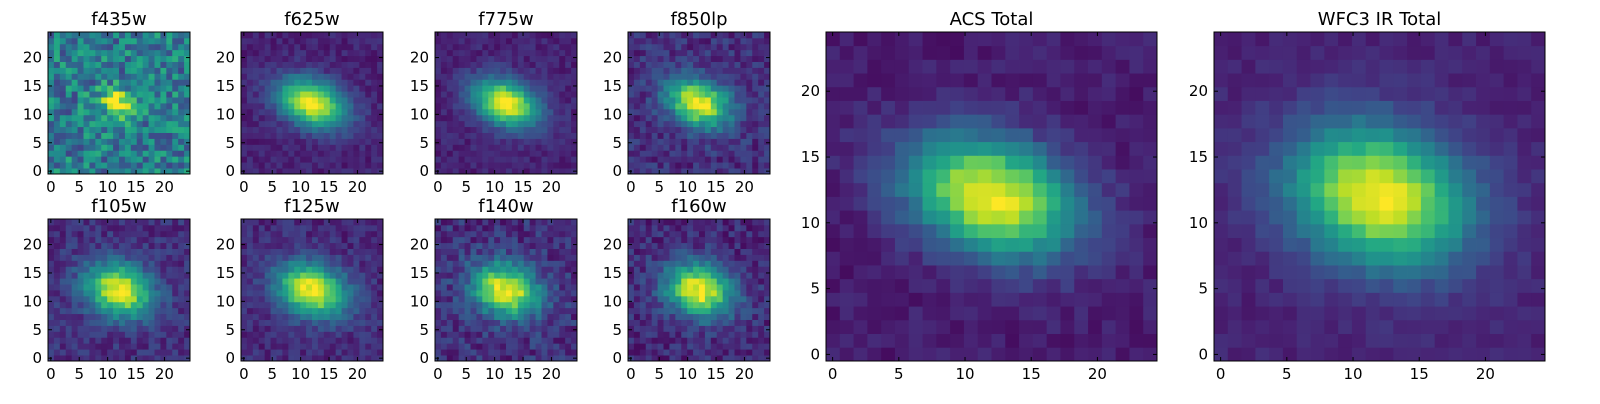 This screenshot has height=404, width=1600. What do you see at coordinates (37, 330) in the screenshot?
I see `y-tick-label: 5` at bounding box center [37, 330].